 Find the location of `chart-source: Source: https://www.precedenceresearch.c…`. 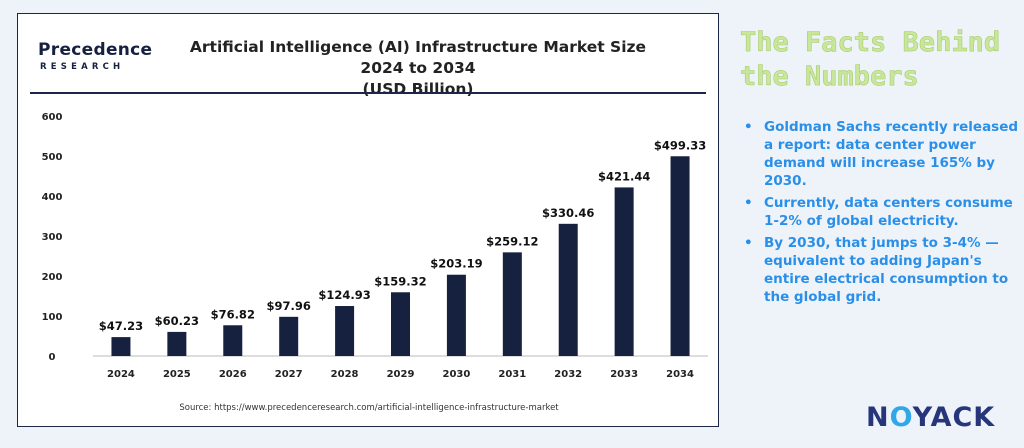

chart-source: Source: https://www.precedenceresearch.c… is located at coordinates (369, 408).